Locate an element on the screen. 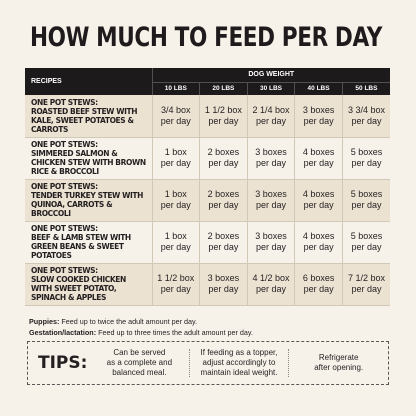 The width and height of the screenshot is (416, 416). tip-line: Refrigerate is located at coordinates (338, 357).